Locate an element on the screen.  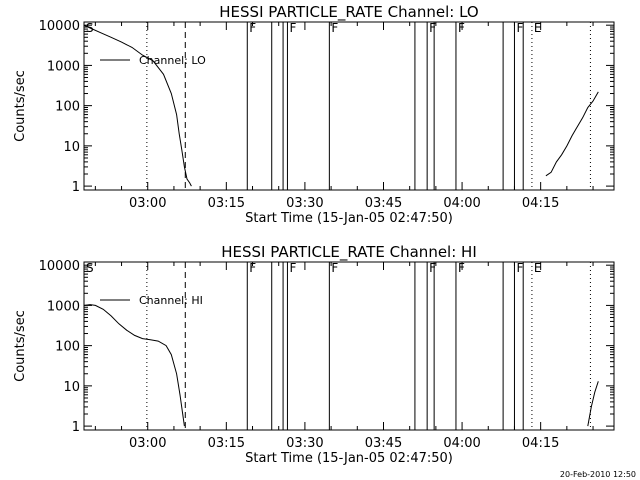
chart-title: HESSI PARTICLE_RATE Channel: LO is located at coordinates (348, 12).